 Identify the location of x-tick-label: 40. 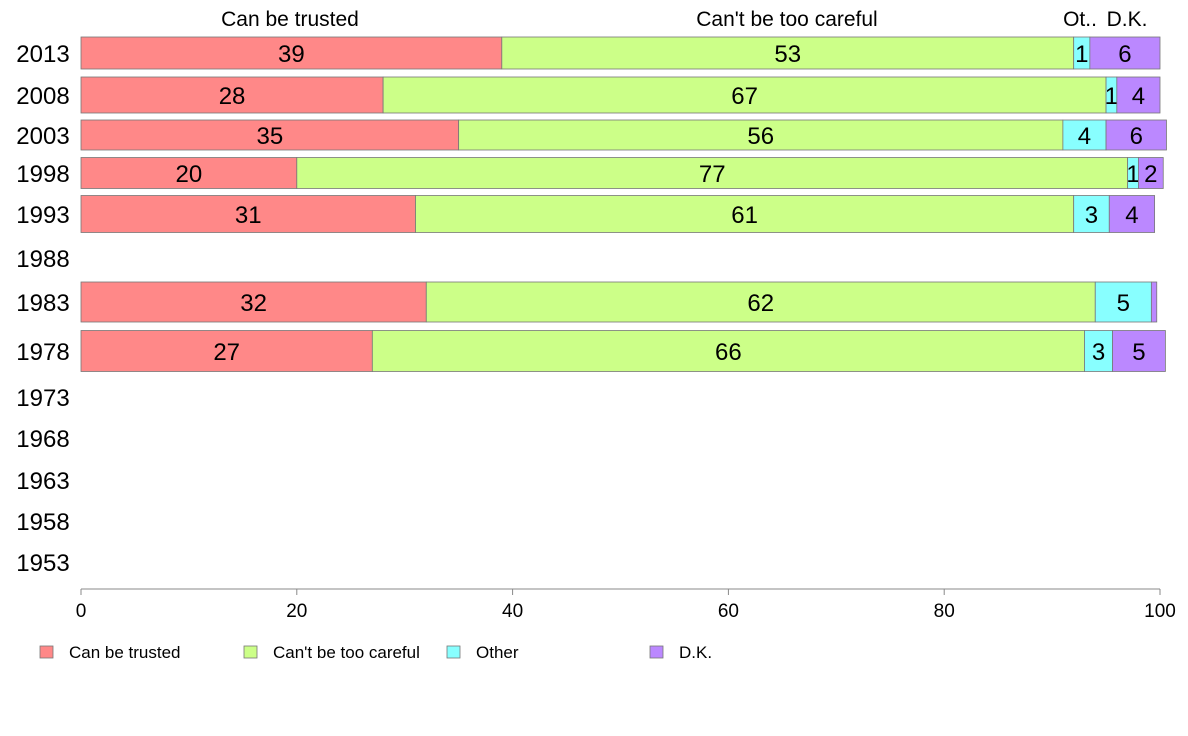
(512, 611).